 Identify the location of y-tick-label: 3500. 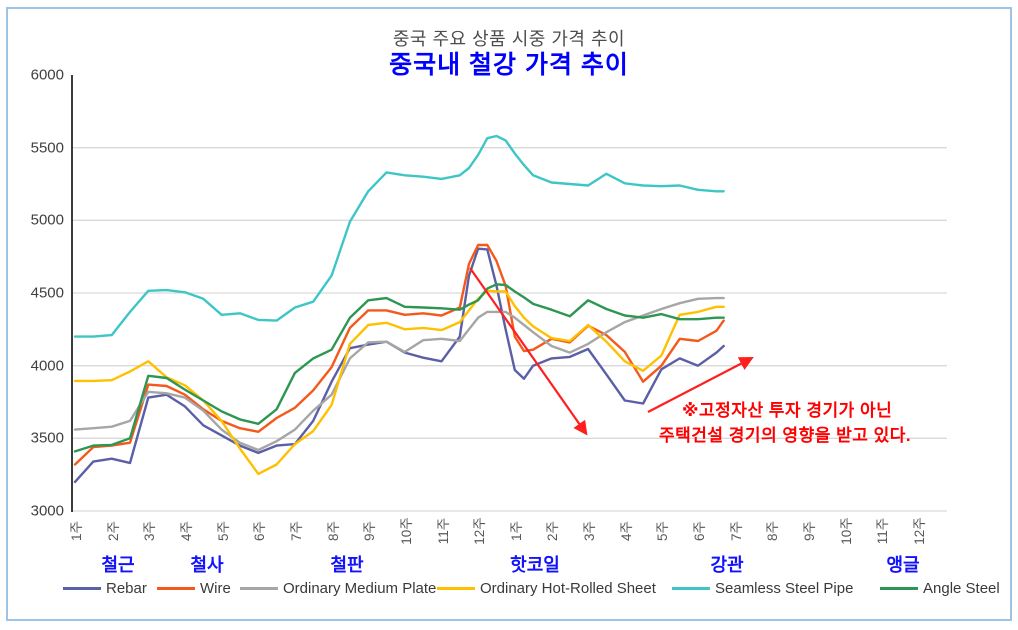
(47, 438).